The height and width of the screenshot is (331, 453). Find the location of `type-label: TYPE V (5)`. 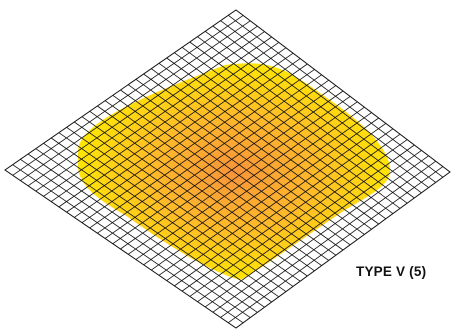

type-label: TYPE V (5) is located at coordinates (391, 271).